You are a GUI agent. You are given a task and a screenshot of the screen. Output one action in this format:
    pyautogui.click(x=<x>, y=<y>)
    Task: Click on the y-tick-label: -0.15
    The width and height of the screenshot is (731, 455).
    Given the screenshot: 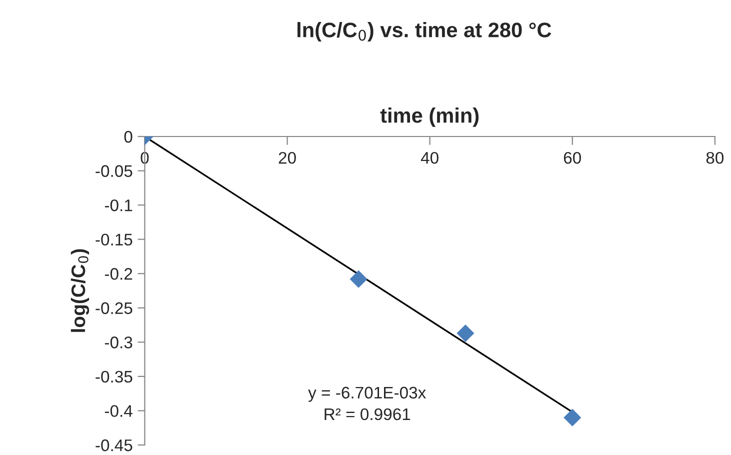 What is the action you would take?
    pyautogui.click(x=114, y=240)
    